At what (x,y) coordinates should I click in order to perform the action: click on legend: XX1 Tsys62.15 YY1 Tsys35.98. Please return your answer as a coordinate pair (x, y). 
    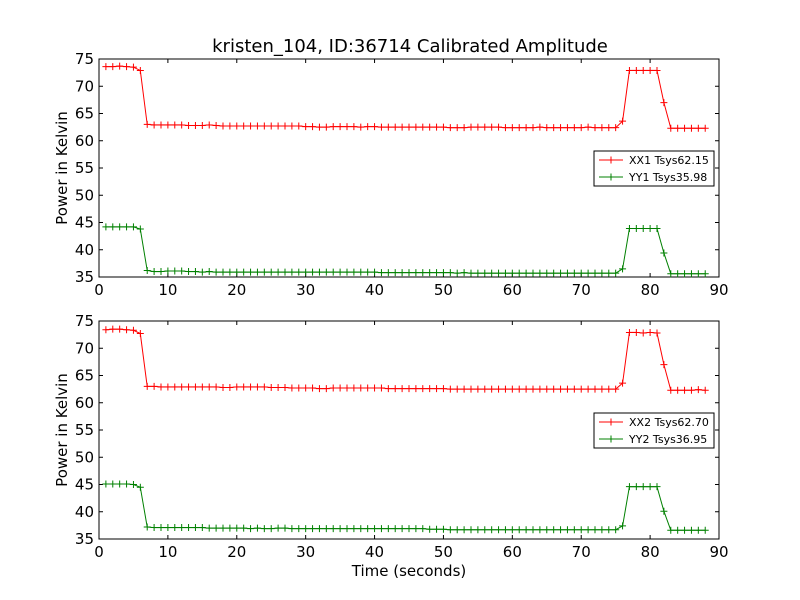
    Looking at the image, I should click on (654, 168).